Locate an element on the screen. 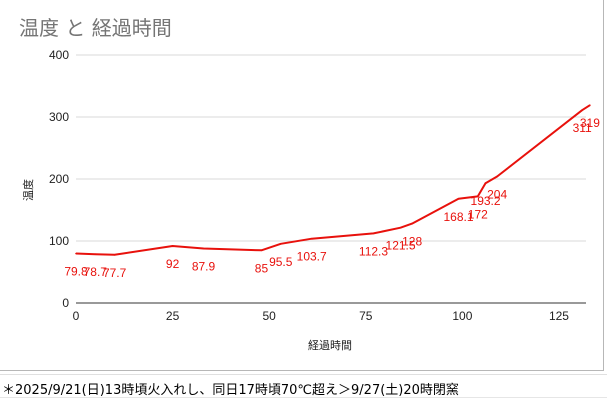 The height and width of the screenshot is (403, 607). data-label: 77.7 is located at coordinates (115, 273).